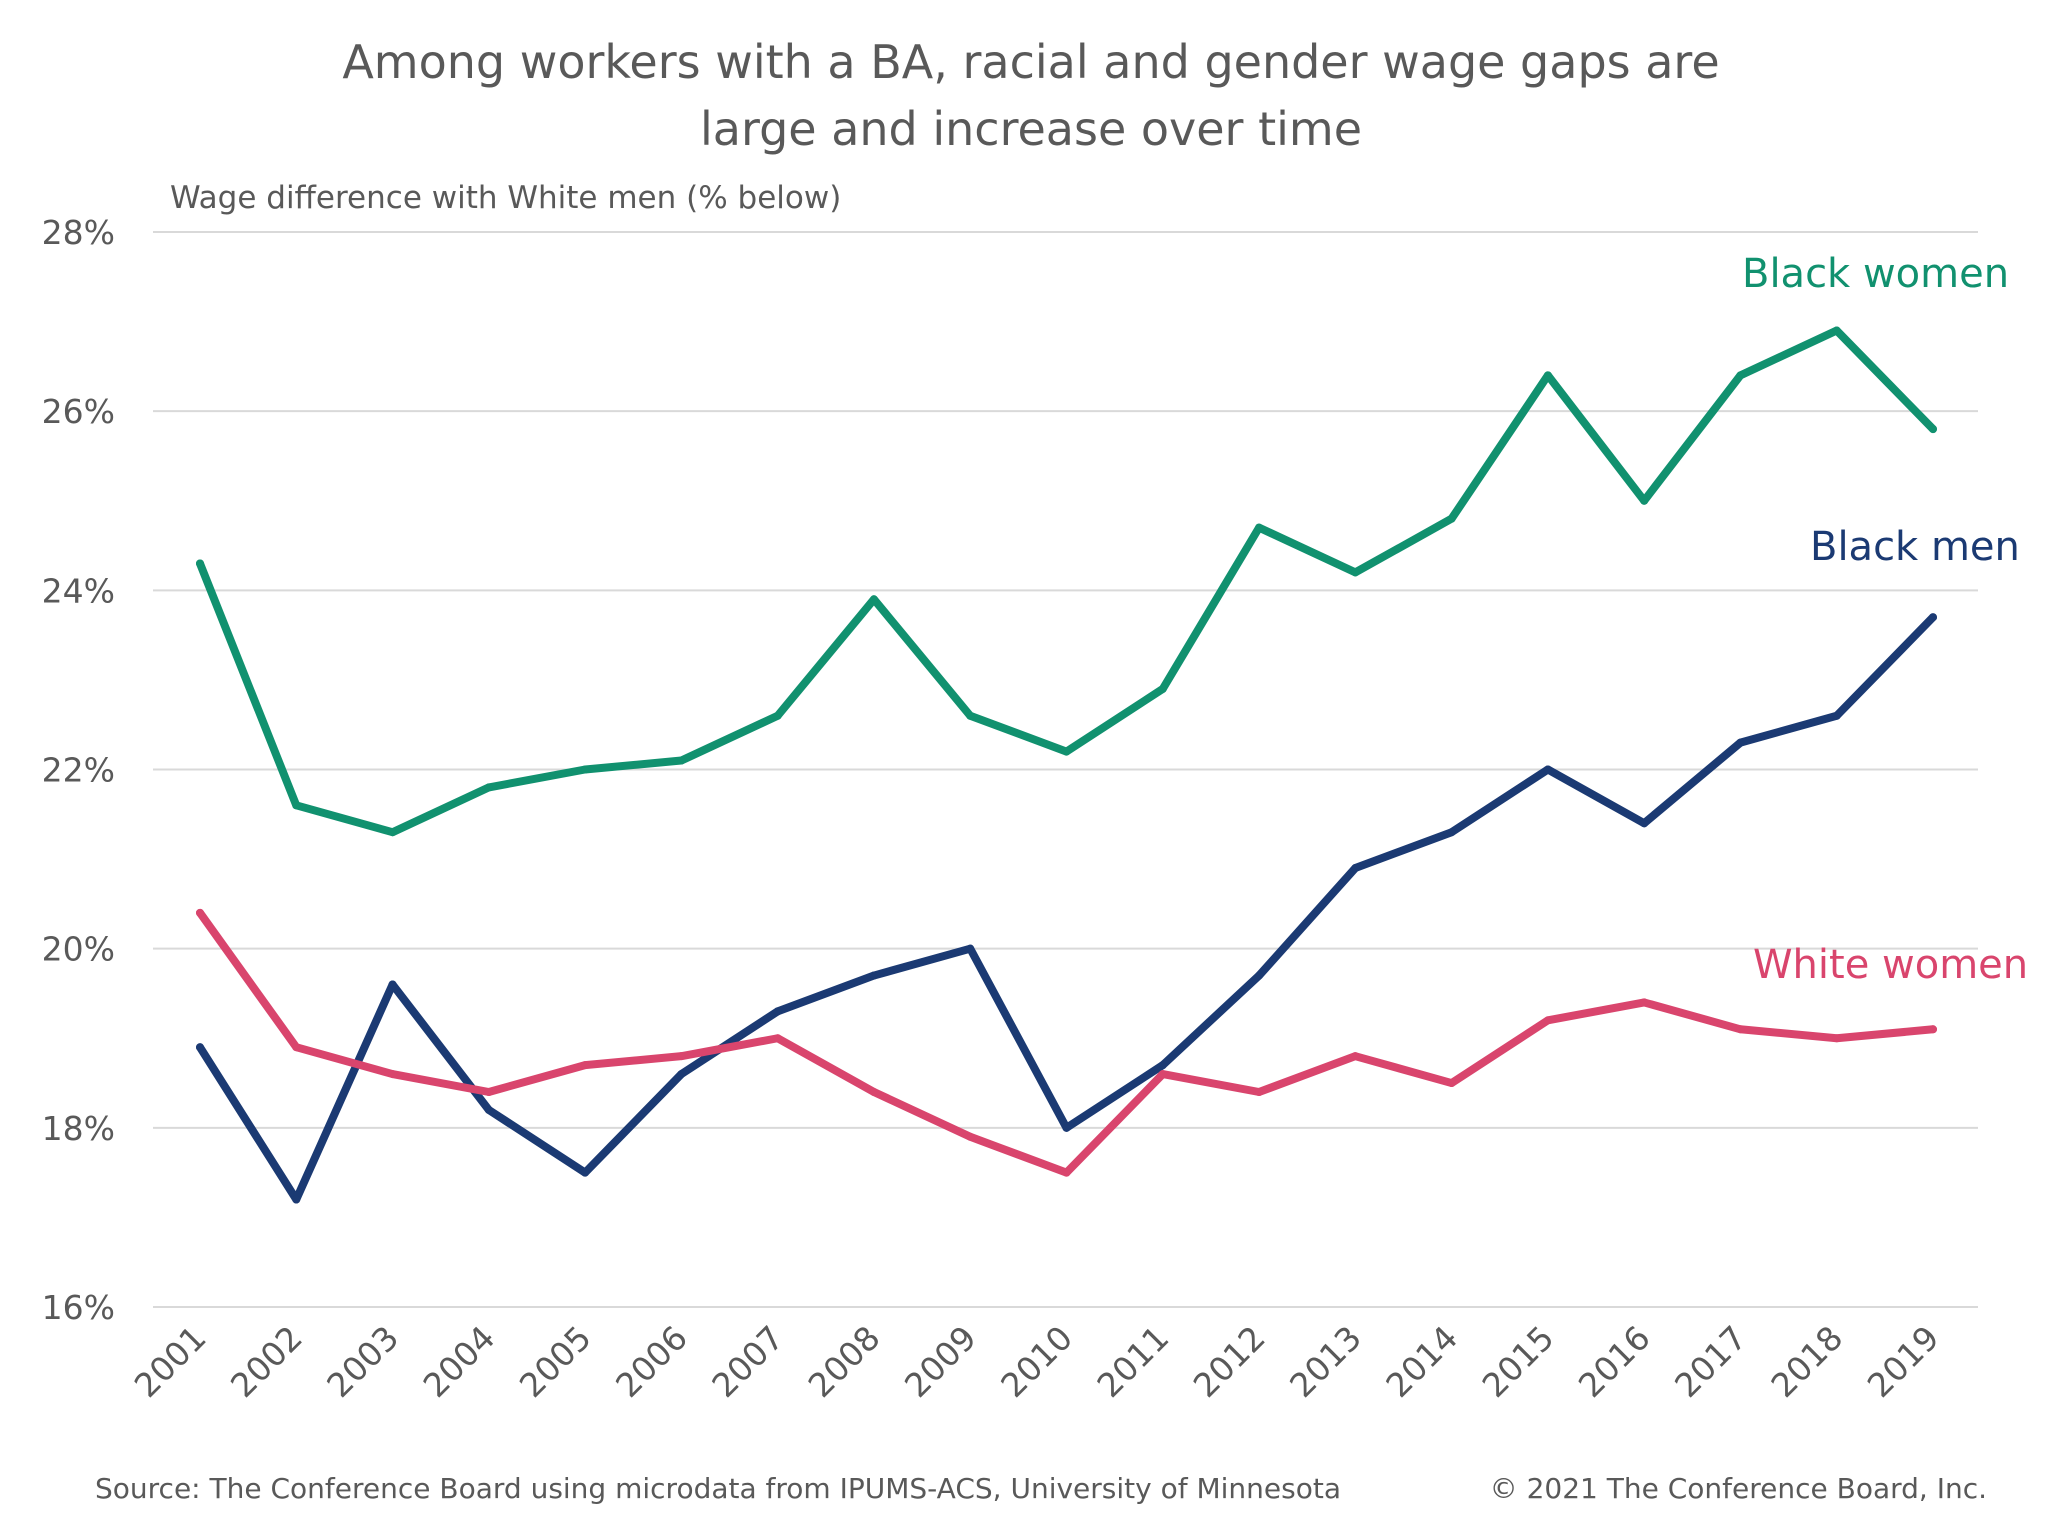 This screenshot has height=1517, width=2062. What do you see at coordinates (1738, 1488) in the screenshot?
I see `copyright-note: © 2021 The Conference Board, Inc.` at bounding box center [1738, 1488].